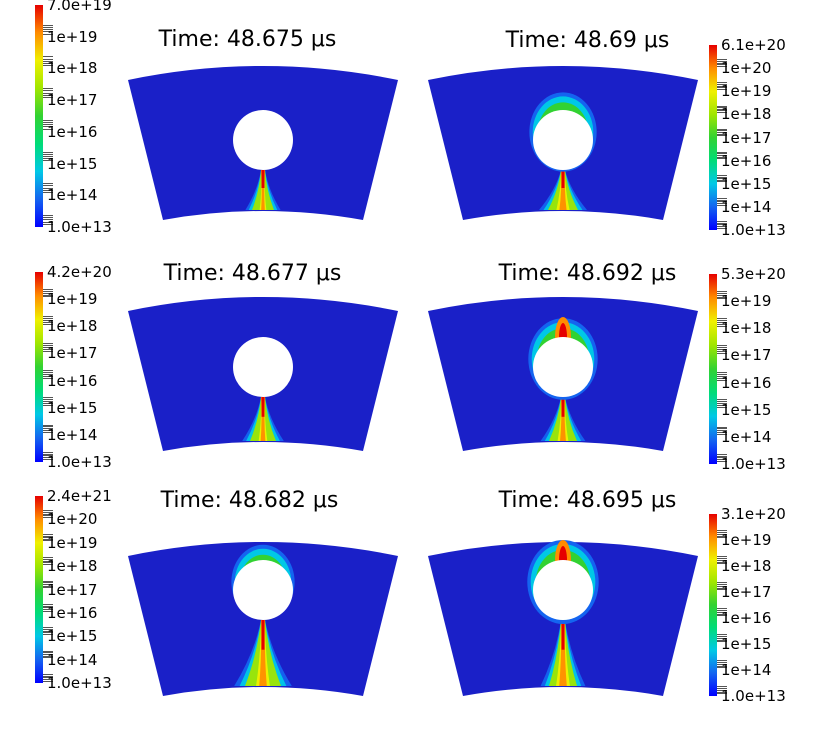 Image resolution: width=830 pixels, height=741 pixels. I want to click on jet-core, so click(263, 407).